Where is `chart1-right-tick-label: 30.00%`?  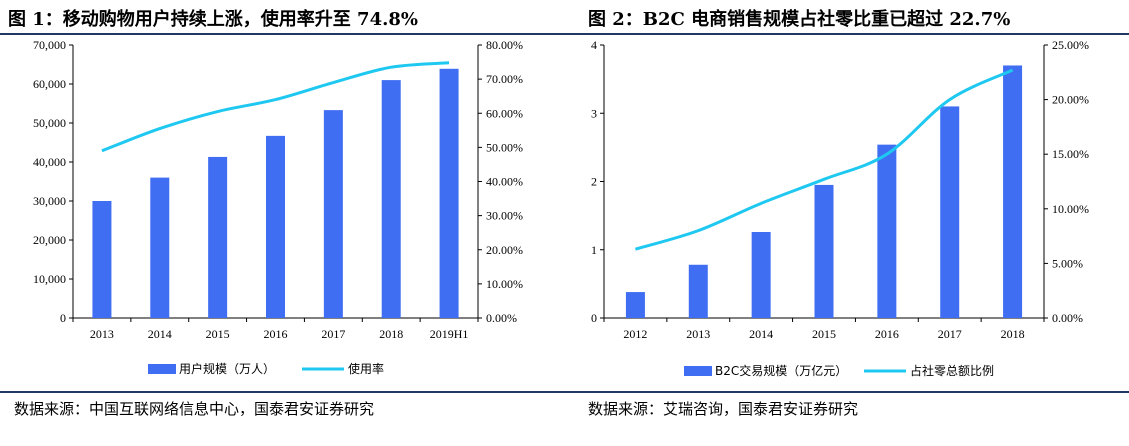 chart1-right-tick-label: 30.00% is located at coordinates (504, 216).